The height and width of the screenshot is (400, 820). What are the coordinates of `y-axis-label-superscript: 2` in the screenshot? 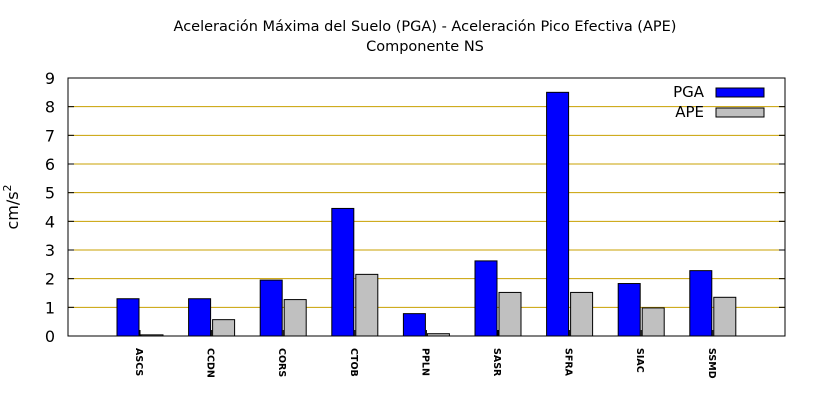 It's located at (7, 187).